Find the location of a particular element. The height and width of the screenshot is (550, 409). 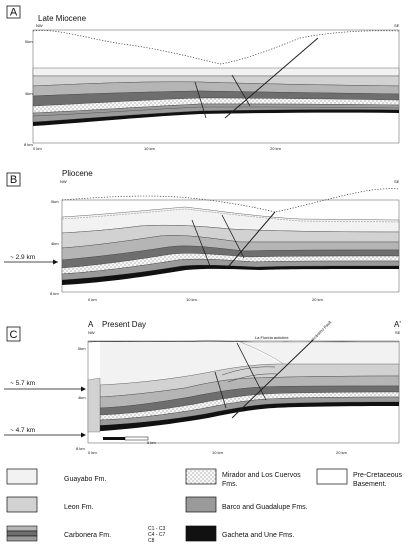

legend-label-leon: Leon Fm. is located at coordinates (79, 507).